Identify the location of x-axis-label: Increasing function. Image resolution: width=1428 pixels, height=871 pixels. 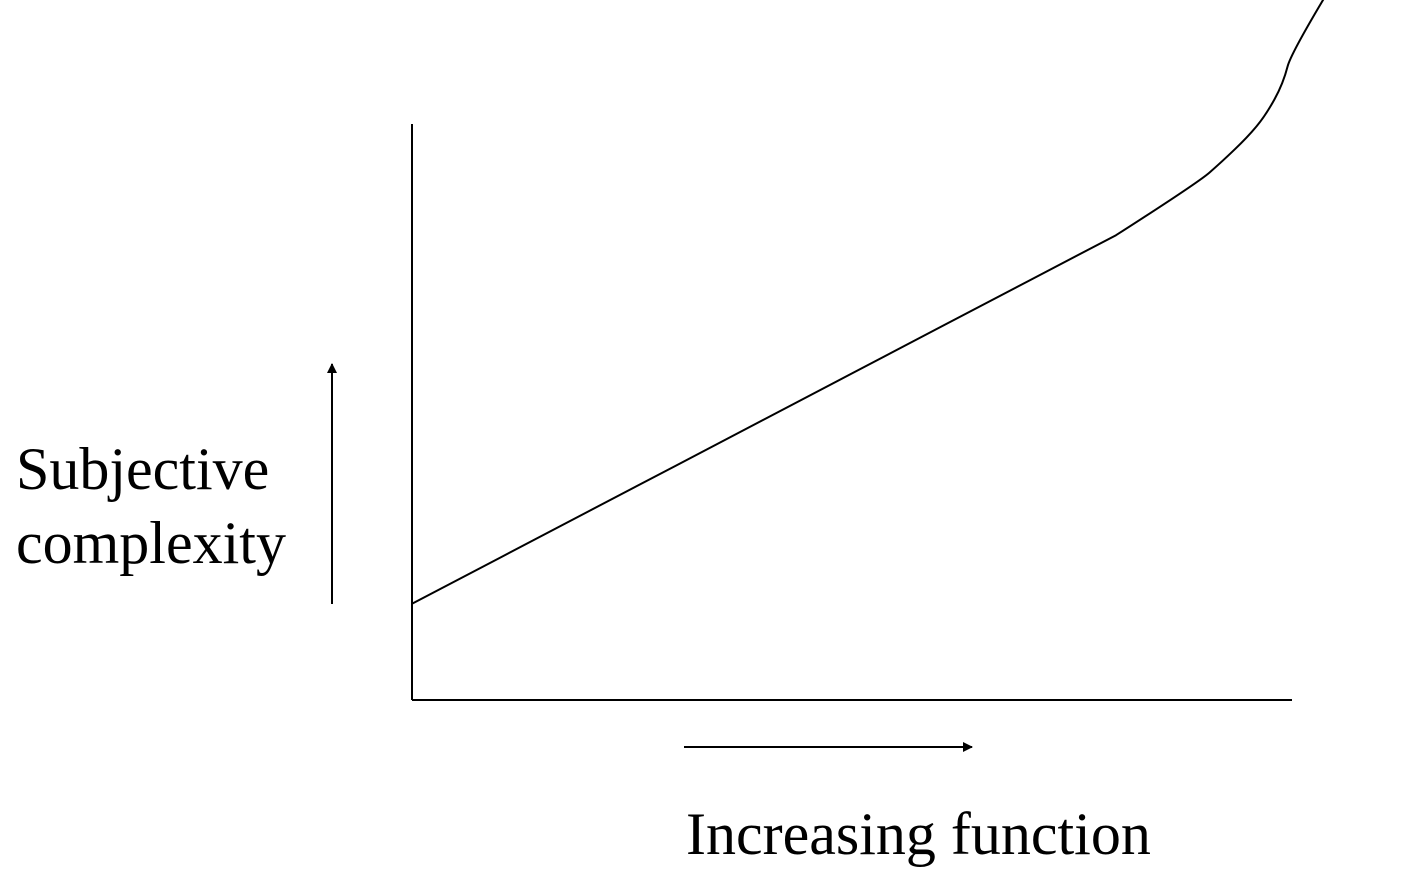
(918, 834).